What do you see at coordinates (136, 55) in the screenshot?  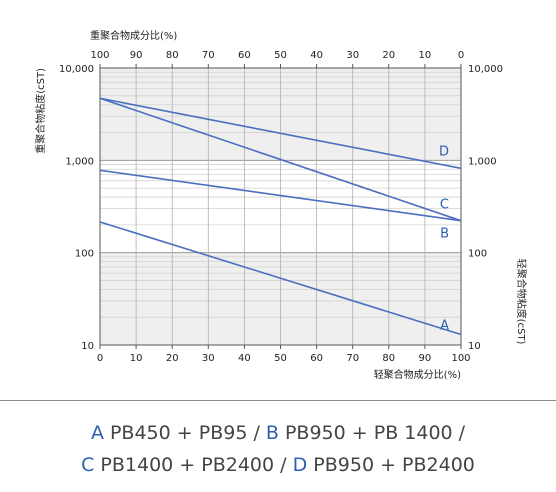 I see `x-top-tick-label: 90` at bounding box center [136, 55].